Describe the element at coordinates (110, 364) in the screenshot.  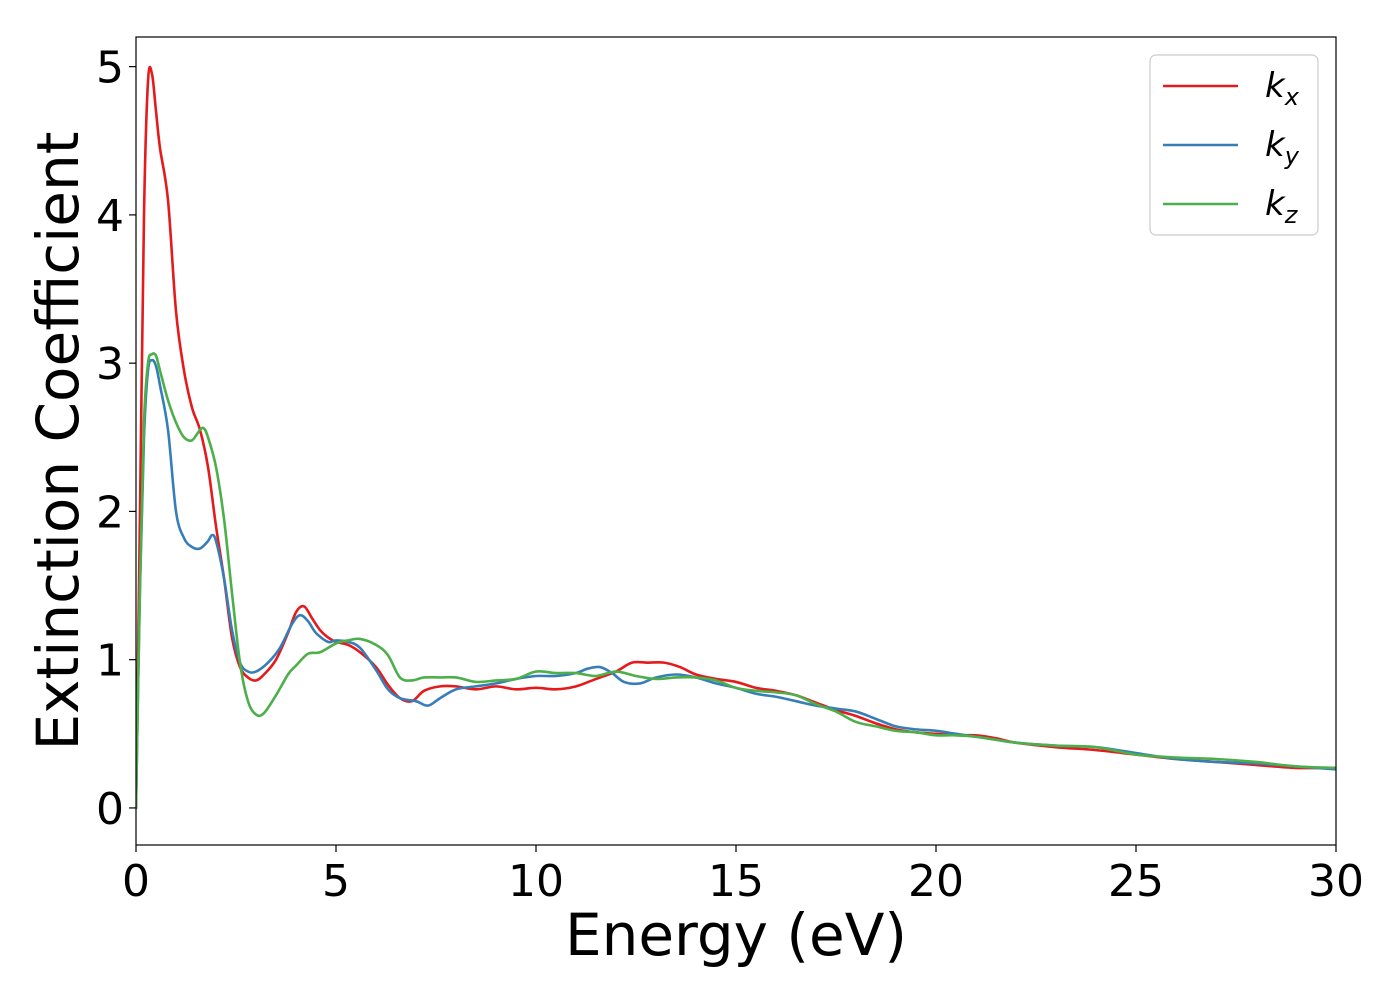
I see `y-tick-label: 3` at that location.